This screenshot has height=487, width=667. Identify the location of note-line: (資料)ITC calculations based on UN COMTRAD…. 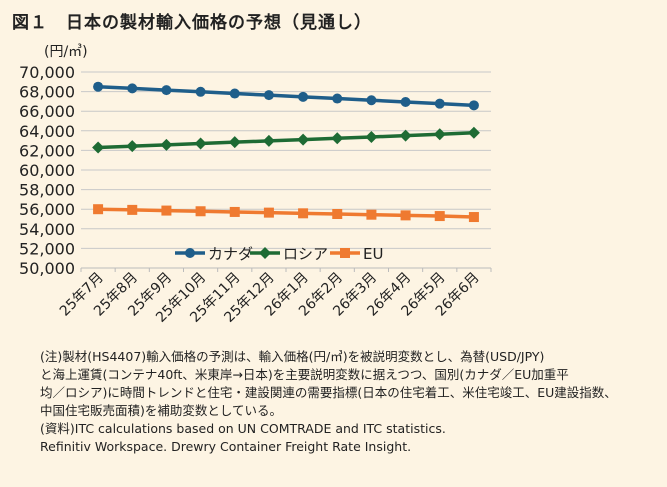
(243, 428).